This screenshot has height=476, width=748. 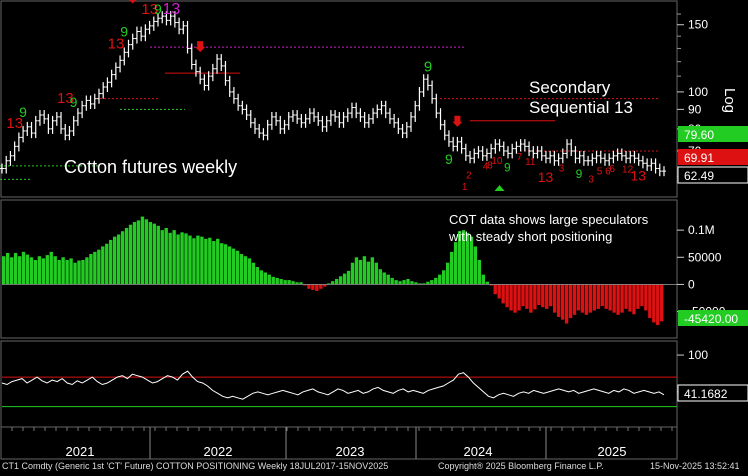 What do you see at coordinates (699, 176) in the screenshot?
I see `price-last-value-label: 62.49` at bounding box center [699, 176].